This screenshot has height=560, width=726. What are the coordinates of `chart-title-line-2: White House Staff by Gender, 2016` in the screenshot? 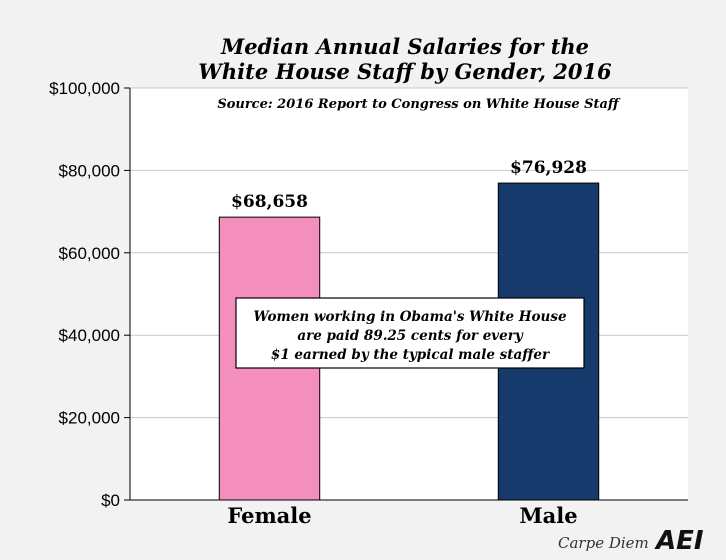 It's located at (405, 71).